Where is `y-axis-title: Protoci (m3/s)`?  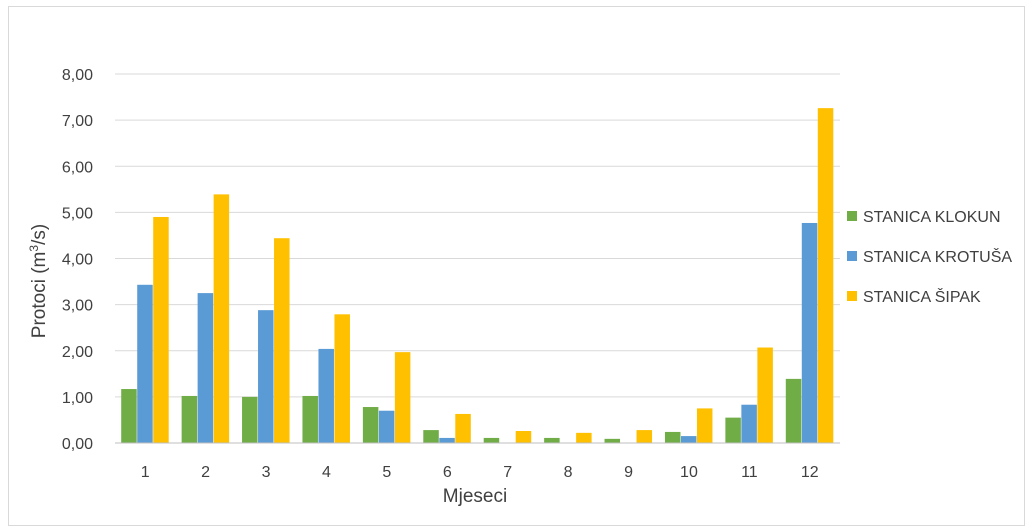 y-axis-title: Protoci (m3/s) is located at coordinates (38, 281).